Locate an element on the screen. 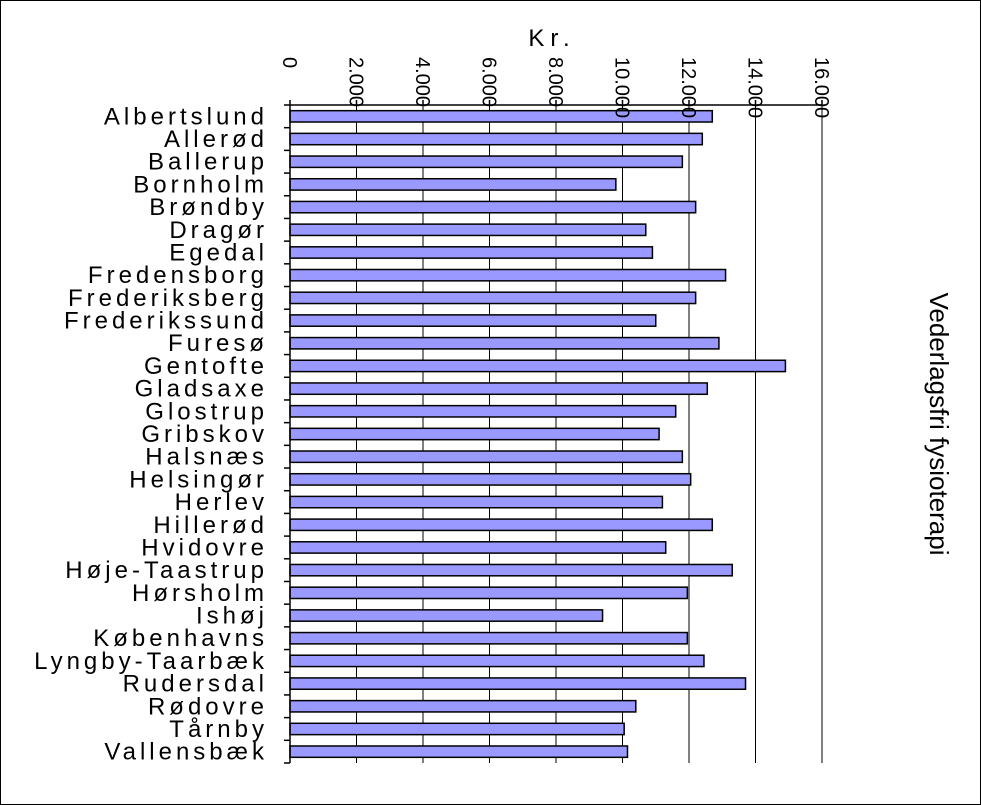 This screenshot has width=981, height=805. category-label: Allerød is located at coordinates (216, 139).